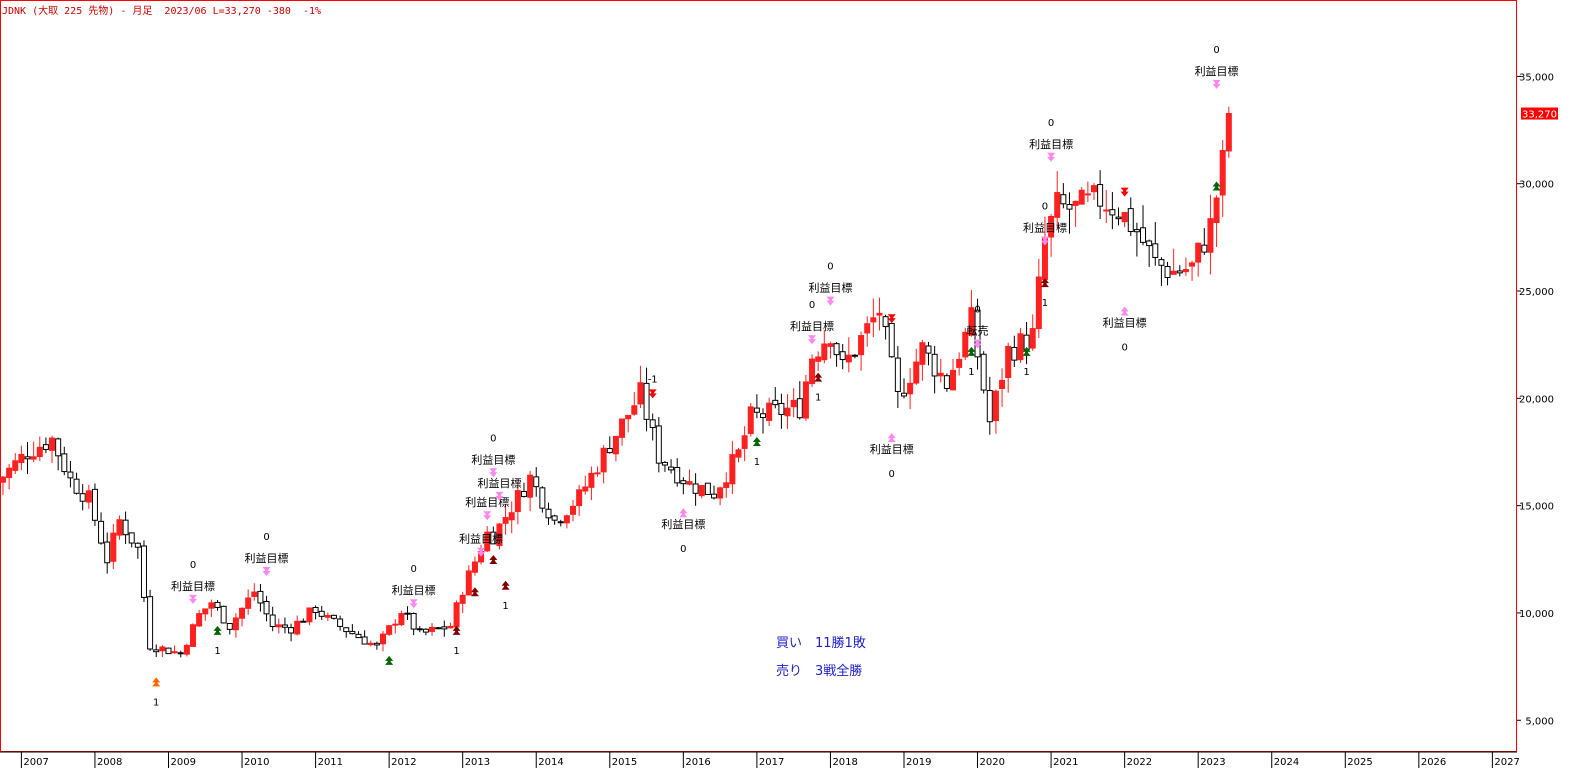  What do you see at coordinates (312, 11) in the screenshot?
I see `price-change-pct: -1%` at bounding box center [312, 11].